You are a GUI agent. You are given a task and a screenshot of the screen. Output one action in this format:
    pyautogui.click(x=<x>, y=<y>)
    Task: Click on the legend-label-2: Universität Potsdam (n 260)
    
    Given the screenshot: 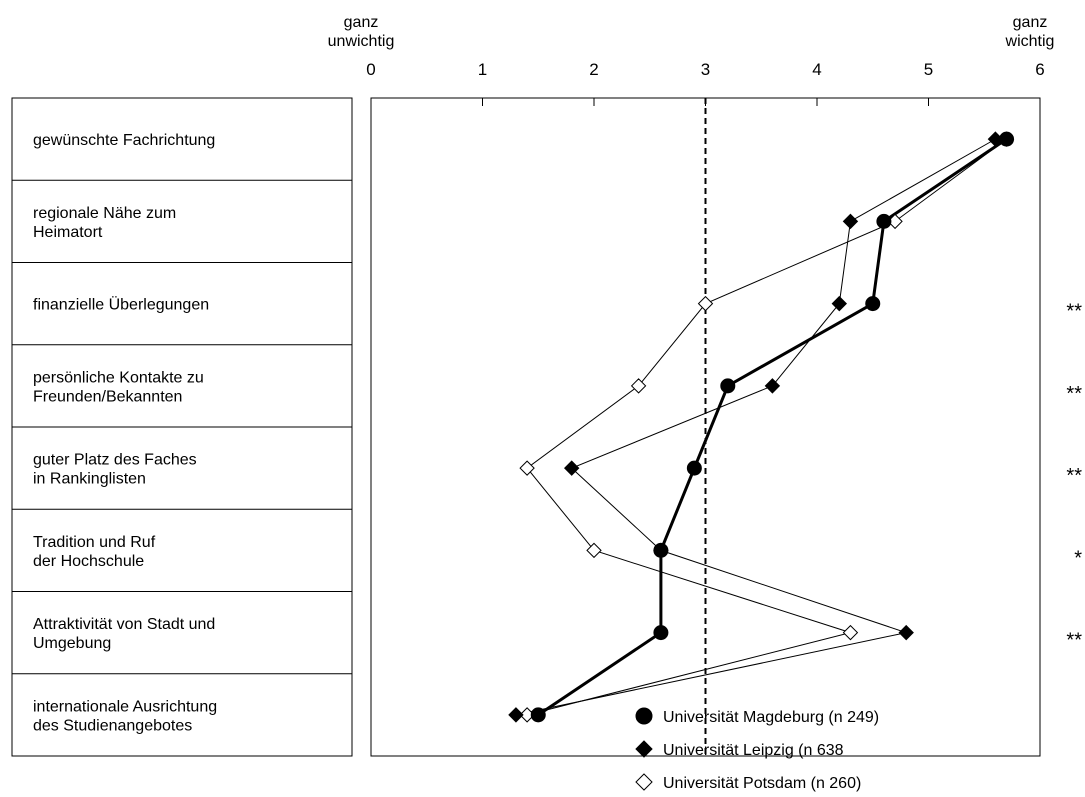 What is the action you would take?
    pyautogui.click(x=762, y=783)
    